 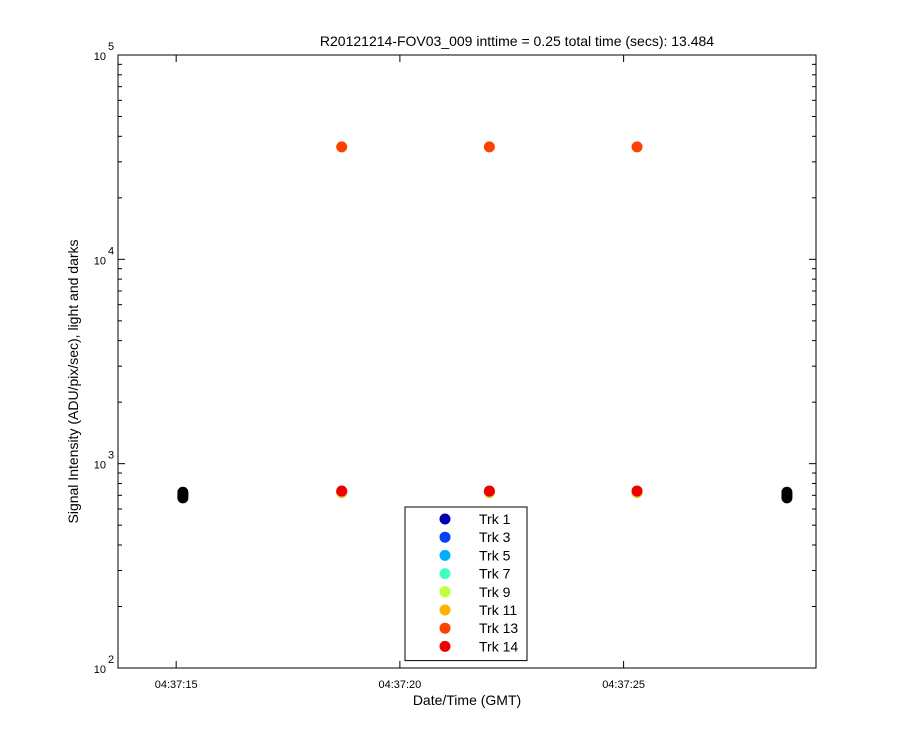 I want to click on x-tick-label: 04:37:20, so click(x=399, y=685).